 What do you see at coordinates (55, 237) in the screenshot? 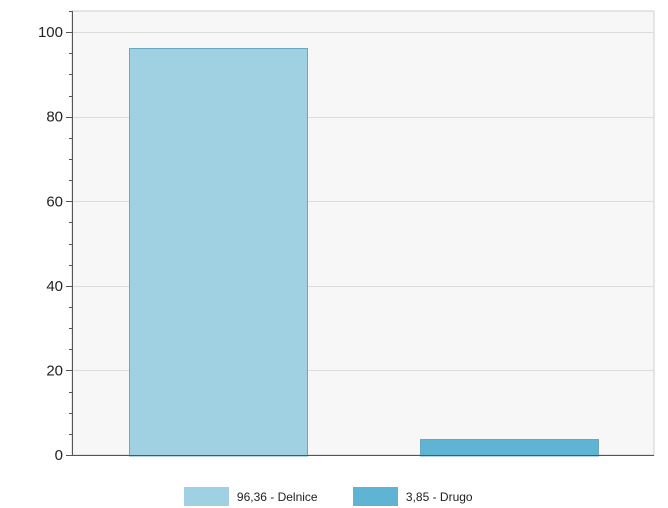
I see `y-axis-ticks: 0 20 40 60 80 100` at bounding box center [55, 237].